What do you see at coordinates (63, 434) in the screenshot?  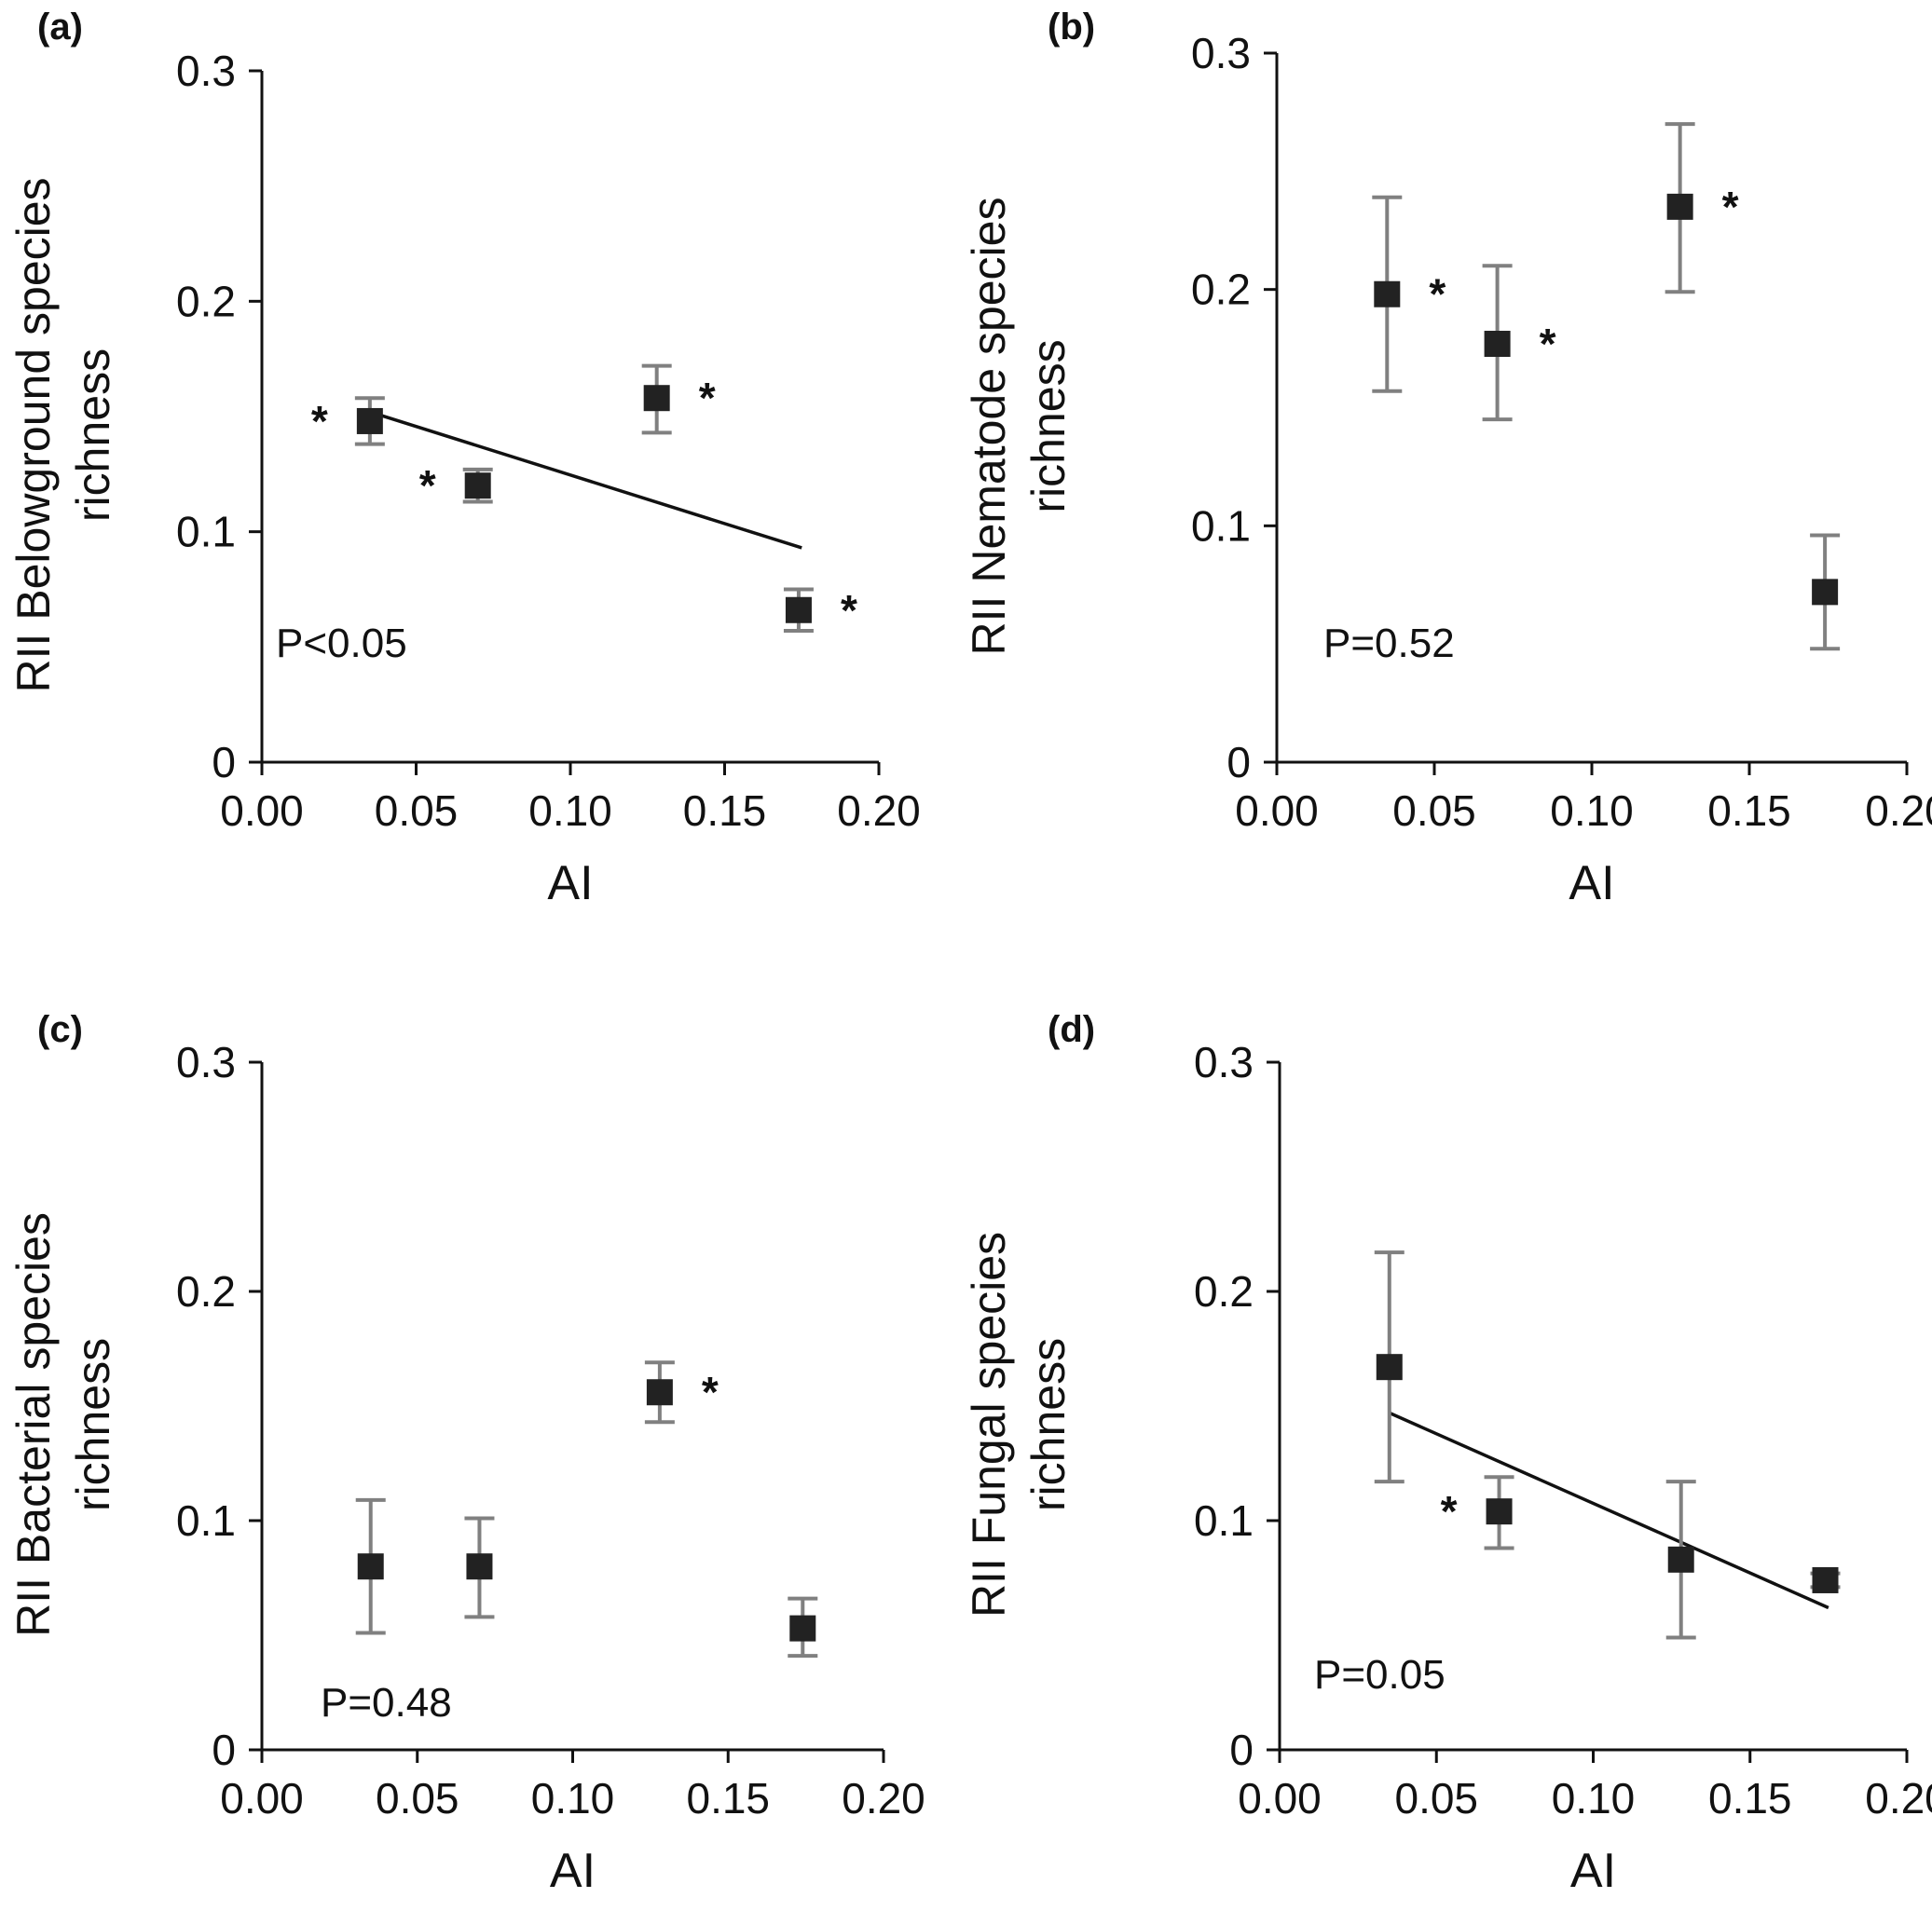 I see `y-axis-title: RII Belowground species richness` at bounding box center [63, 434].